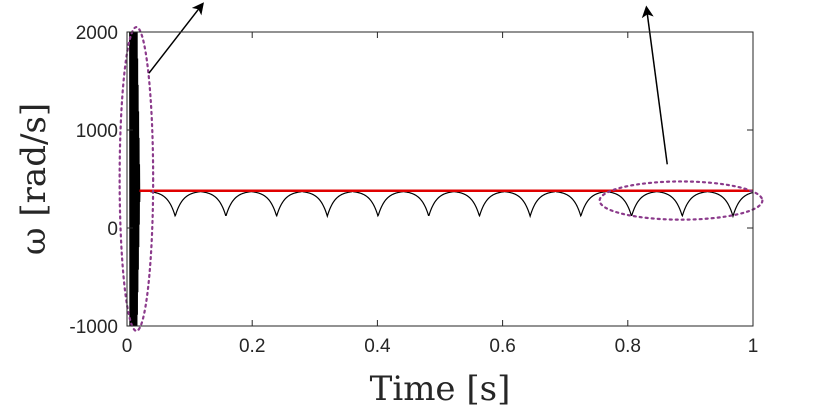  I want to click on y-axis-title: ω [rad/s], so click(34, 179).